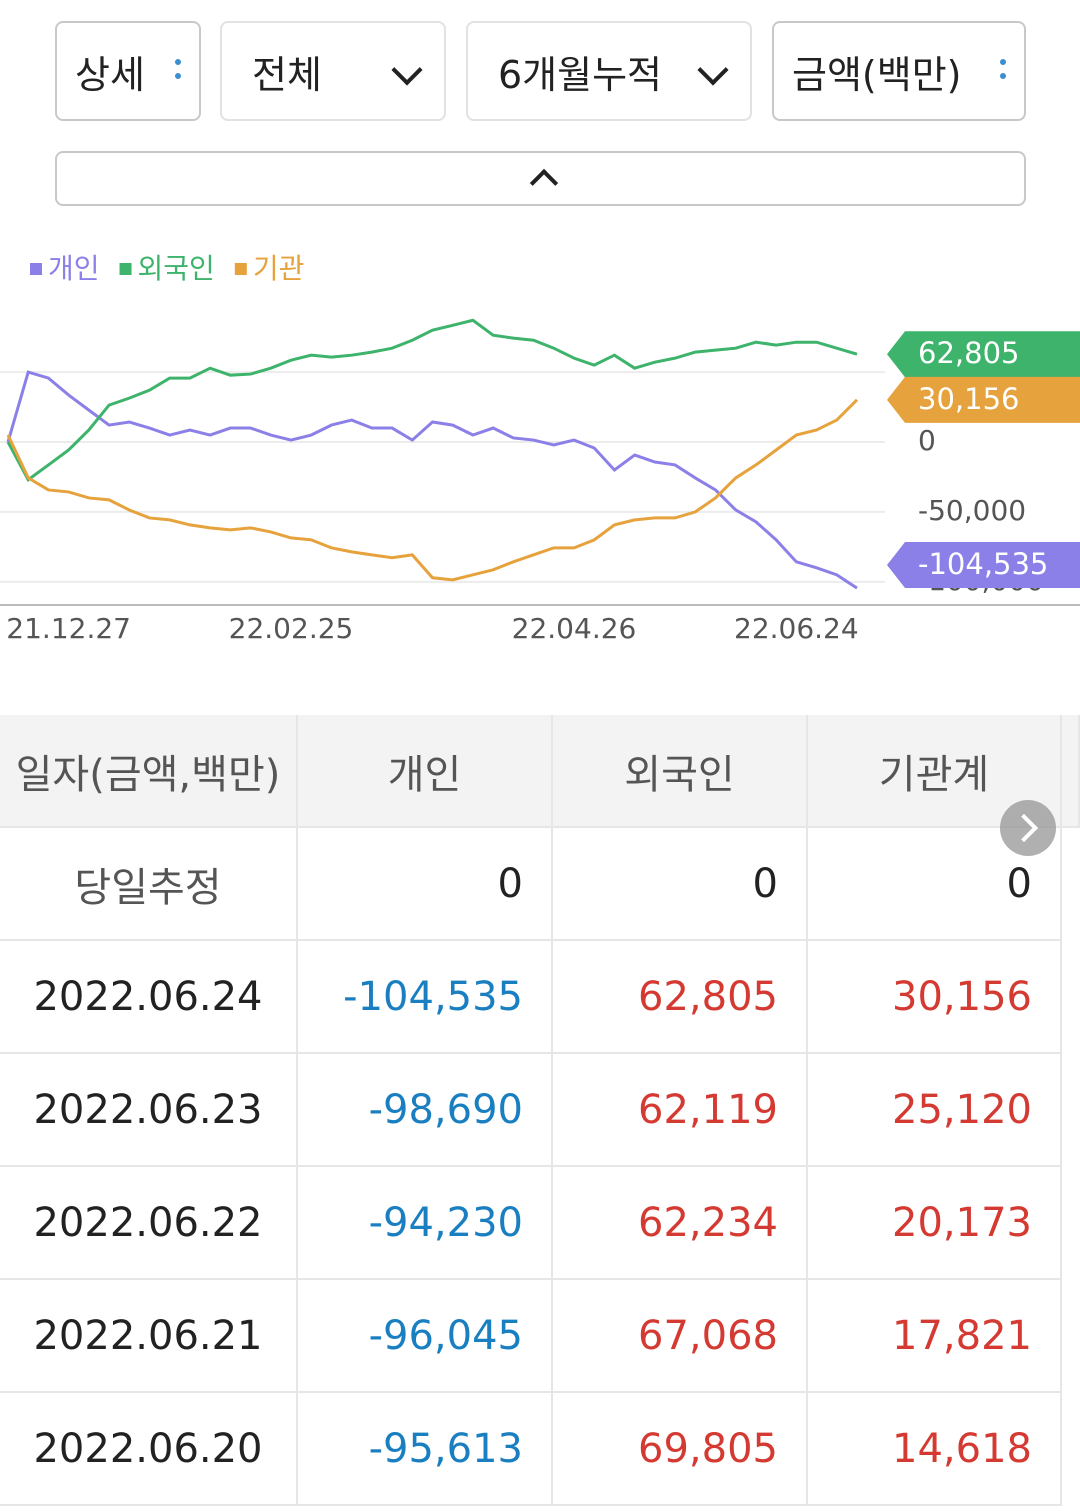 This screenshot has height=1511, width=1080. What do you see at coordinates (962, 1335) in the screenshot?
I see `cell-text: 17,821` at bounding box center [962, 1335].